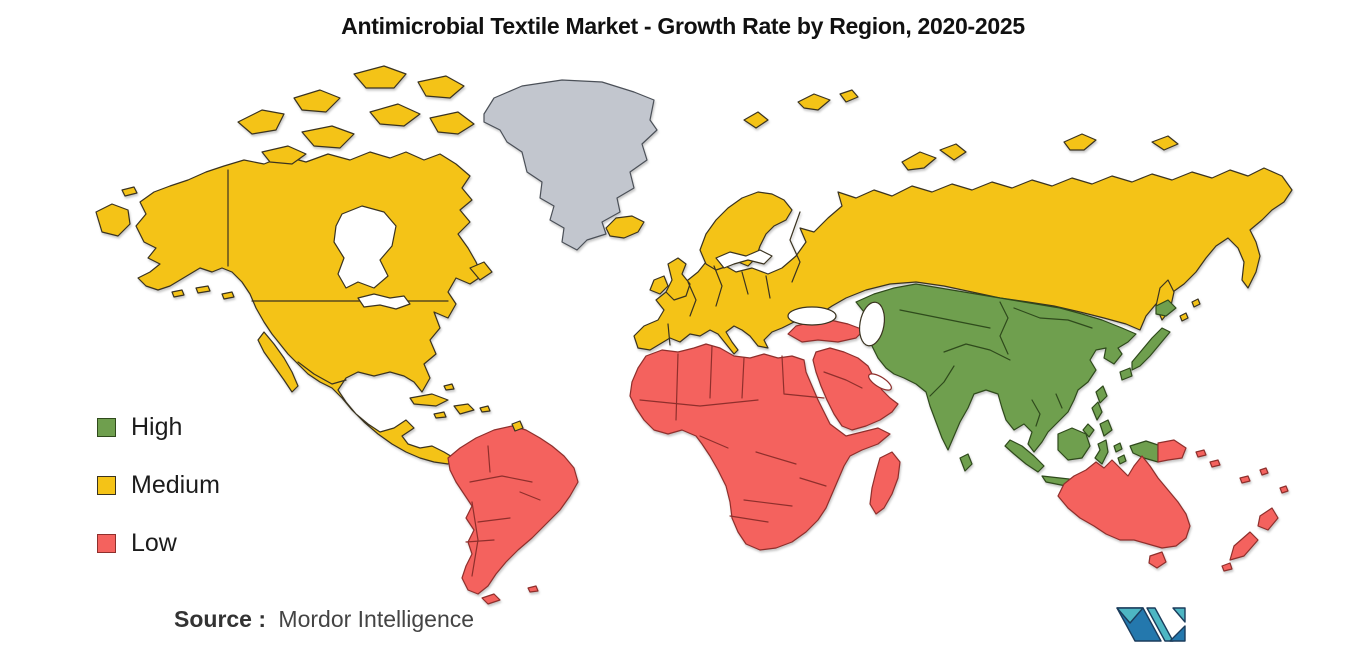 This screenshot has width=1366, height=655. Describe the element at coordinates (384, 301) in the screenshot. I see `great-lakes` at that location.